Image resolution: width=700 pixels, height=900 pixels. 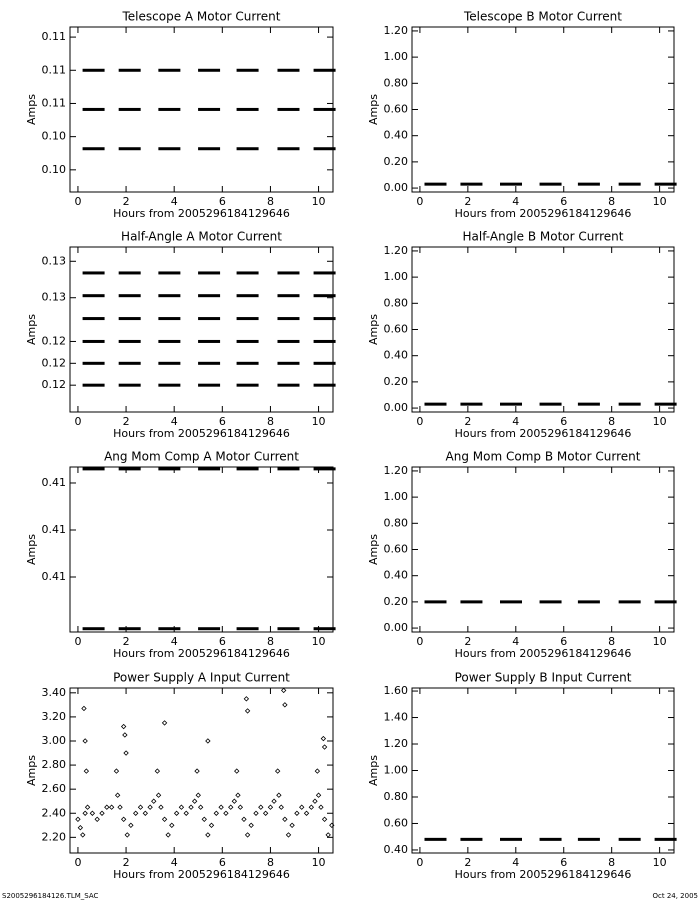 I want to click on y-tick-label: 0.60, so click(x=396, y=109).